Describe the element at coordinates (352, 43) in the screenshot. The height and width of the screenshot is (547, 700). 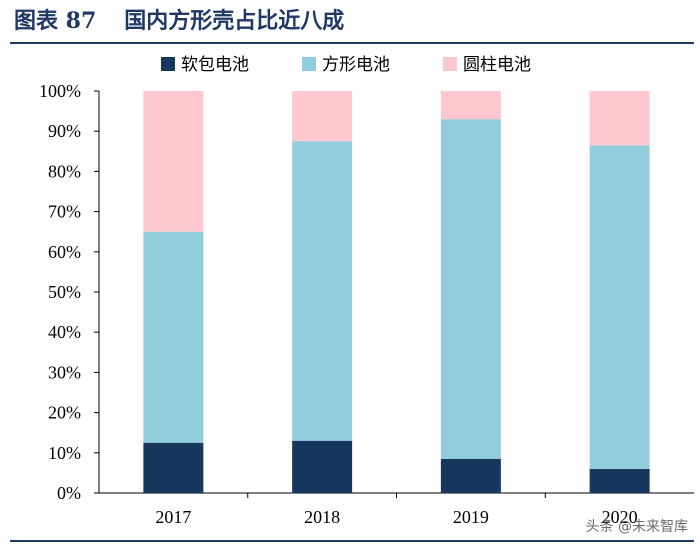
I see `top-rule` at that location.